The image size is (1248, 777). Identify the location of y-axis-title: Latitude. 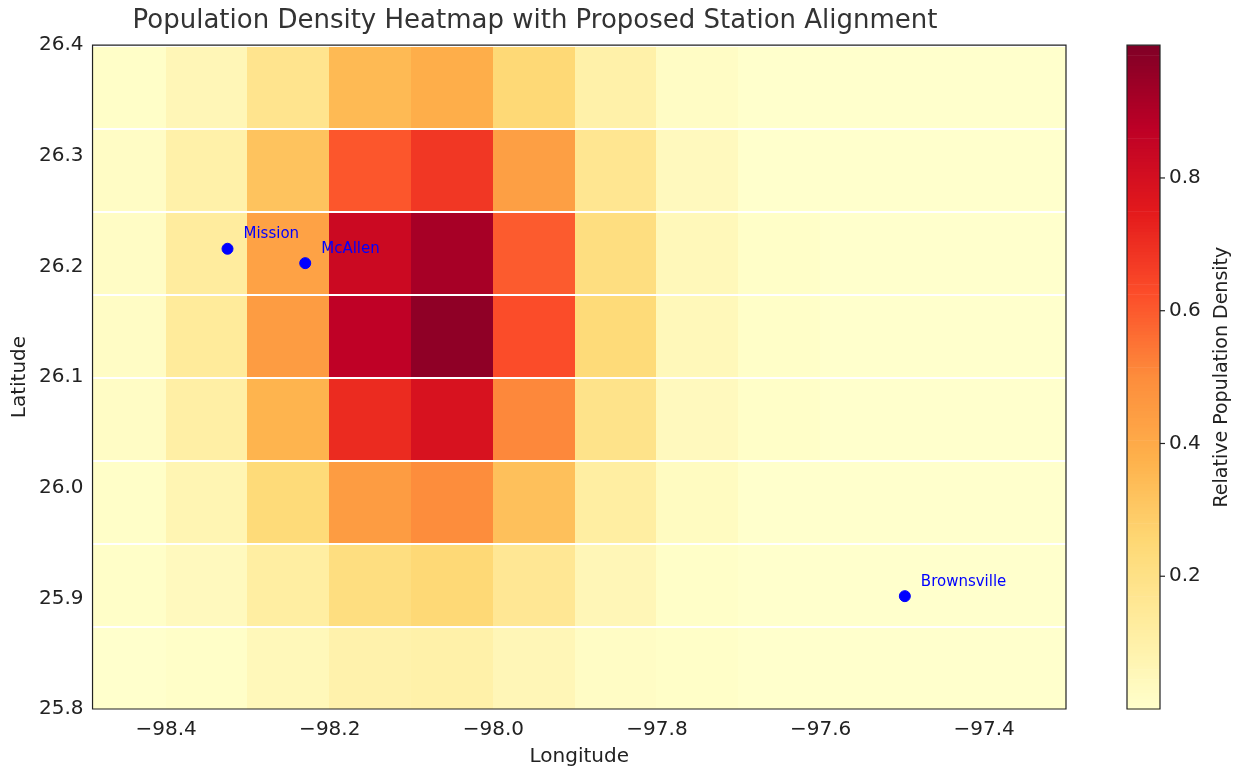
(18, 377).